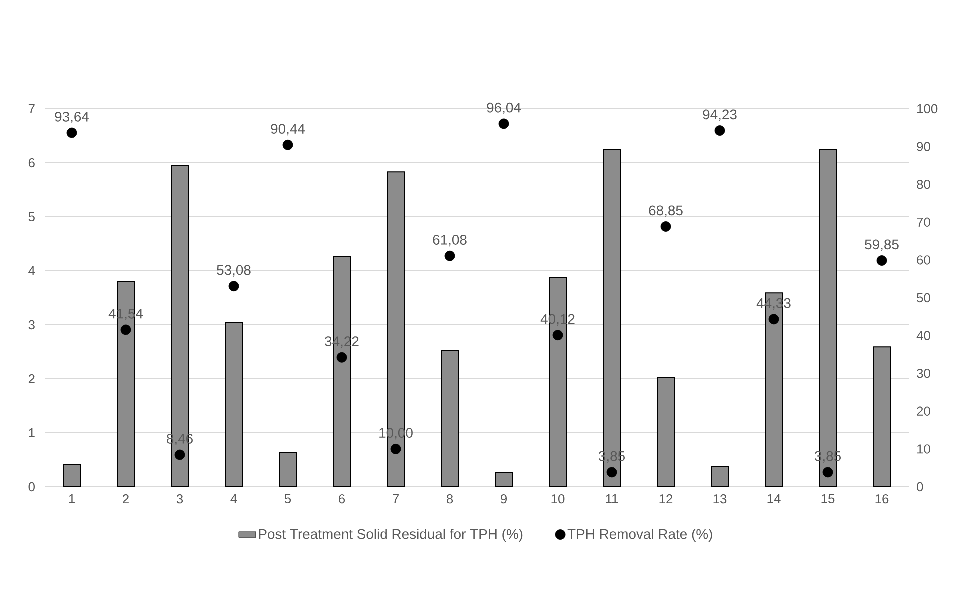  I want to click on data-label: 68,85, so click(666, 212).